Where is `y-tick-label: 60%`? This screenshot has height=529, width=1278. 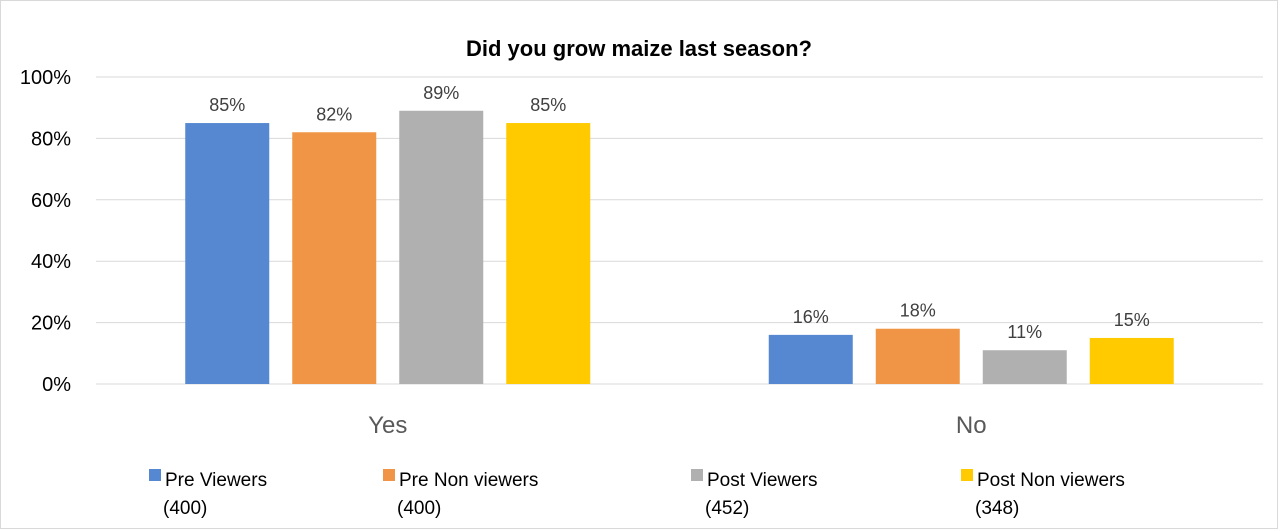
y-tick-label: 60% is located at coordinates (51, 201).